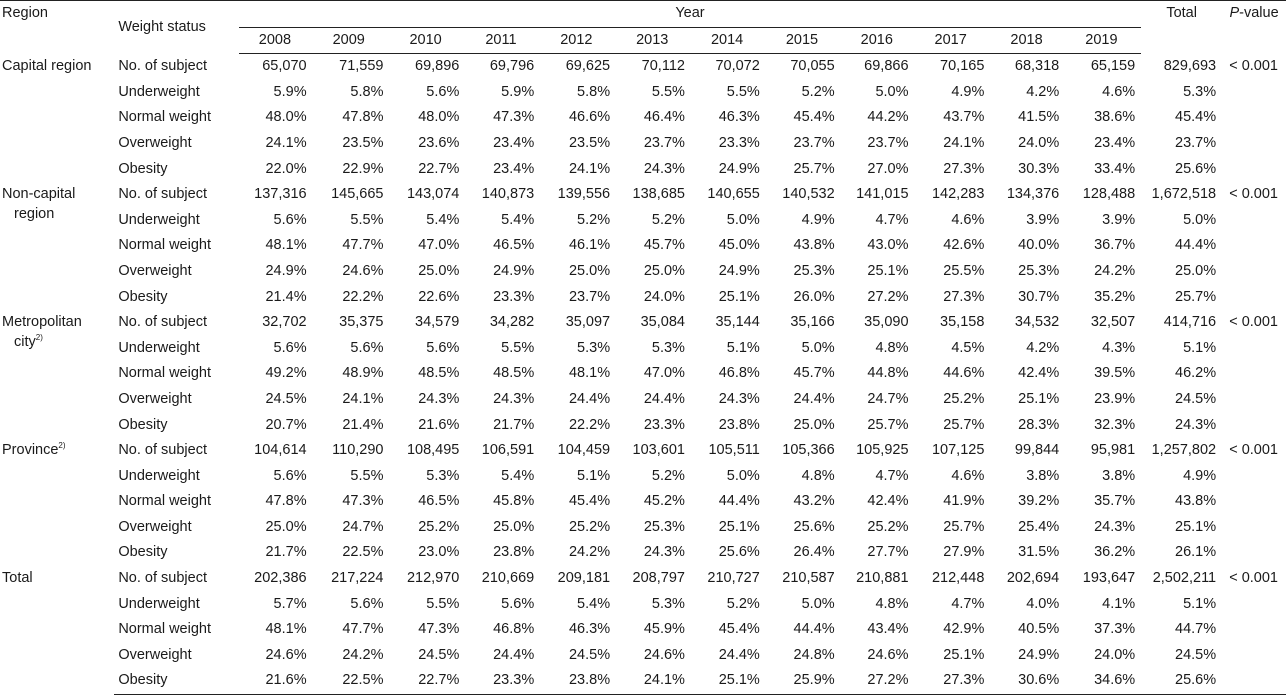 Image resolution: width=1288 pixels, height=695 pixels. What do you see at coordinates (664, 398) in the screenshot?
I see `cell-2013: 24.4%` at bounding box center [664, 398].